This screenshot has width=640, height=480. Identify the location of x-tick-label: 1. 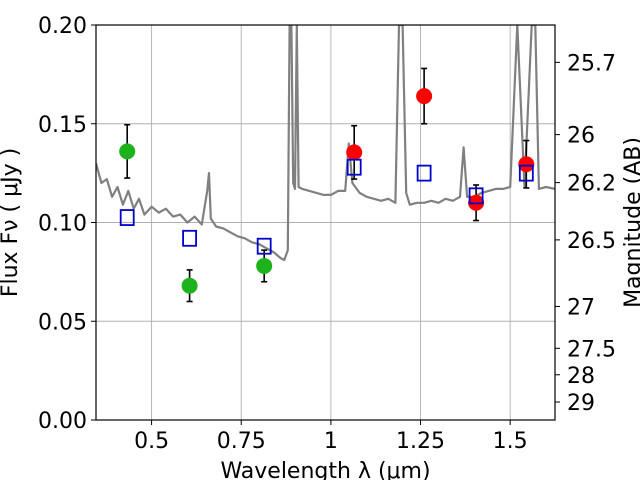
(331, 441).